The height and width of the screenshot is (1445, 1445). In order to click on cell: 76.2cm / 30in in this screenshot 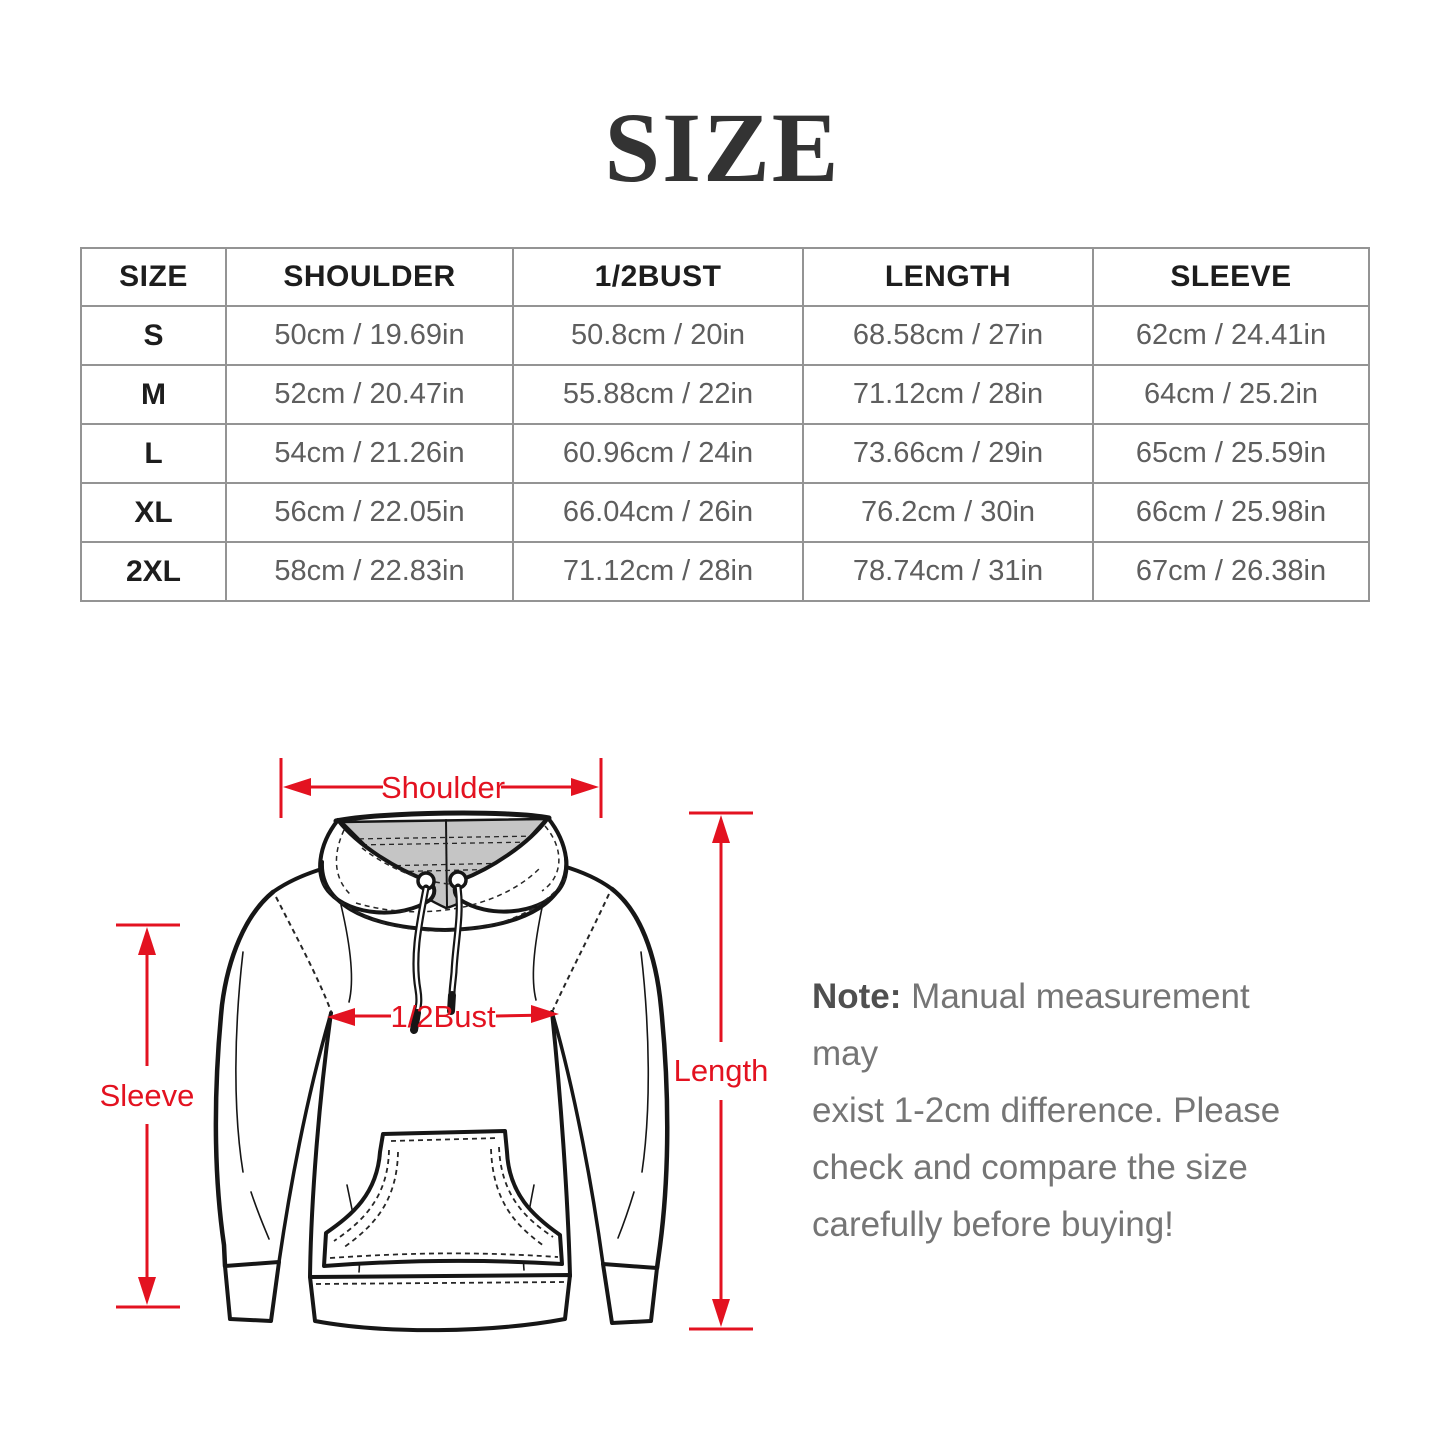, I will do `click(948, 512)`.